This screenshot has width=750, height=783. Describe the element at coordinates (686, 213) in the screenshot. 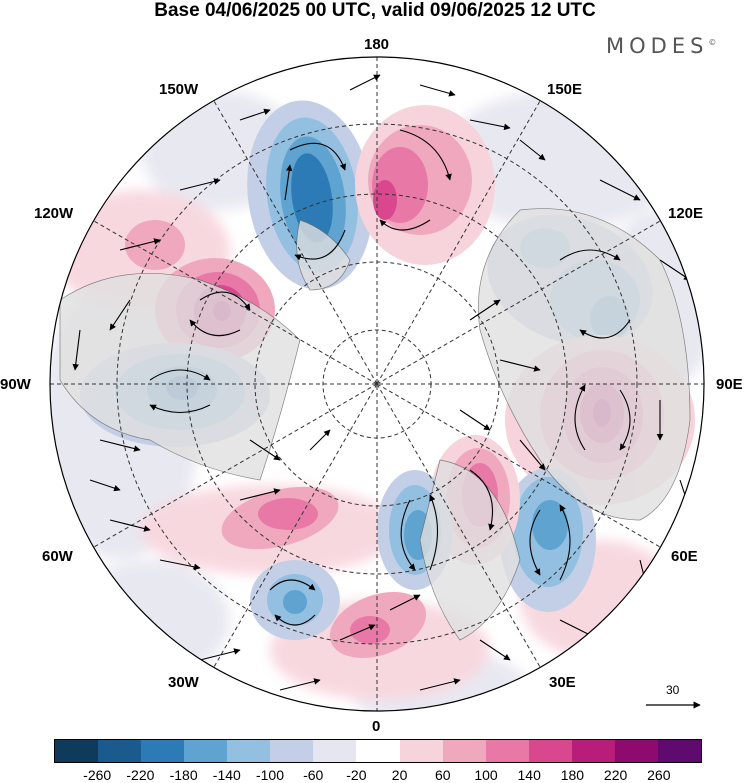

I see `lon-label-120e: 120E` at that location.